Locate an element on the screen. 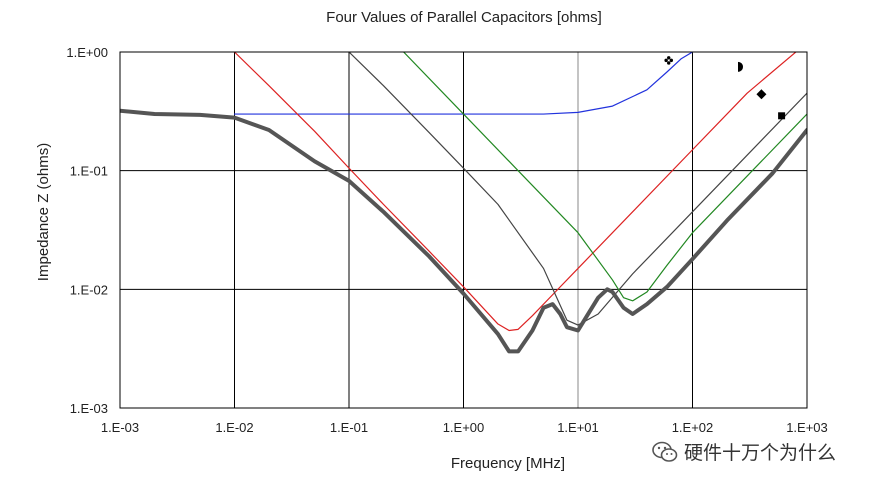  x-tick-label: 1.E+03 is located at coordinates (807, 427).